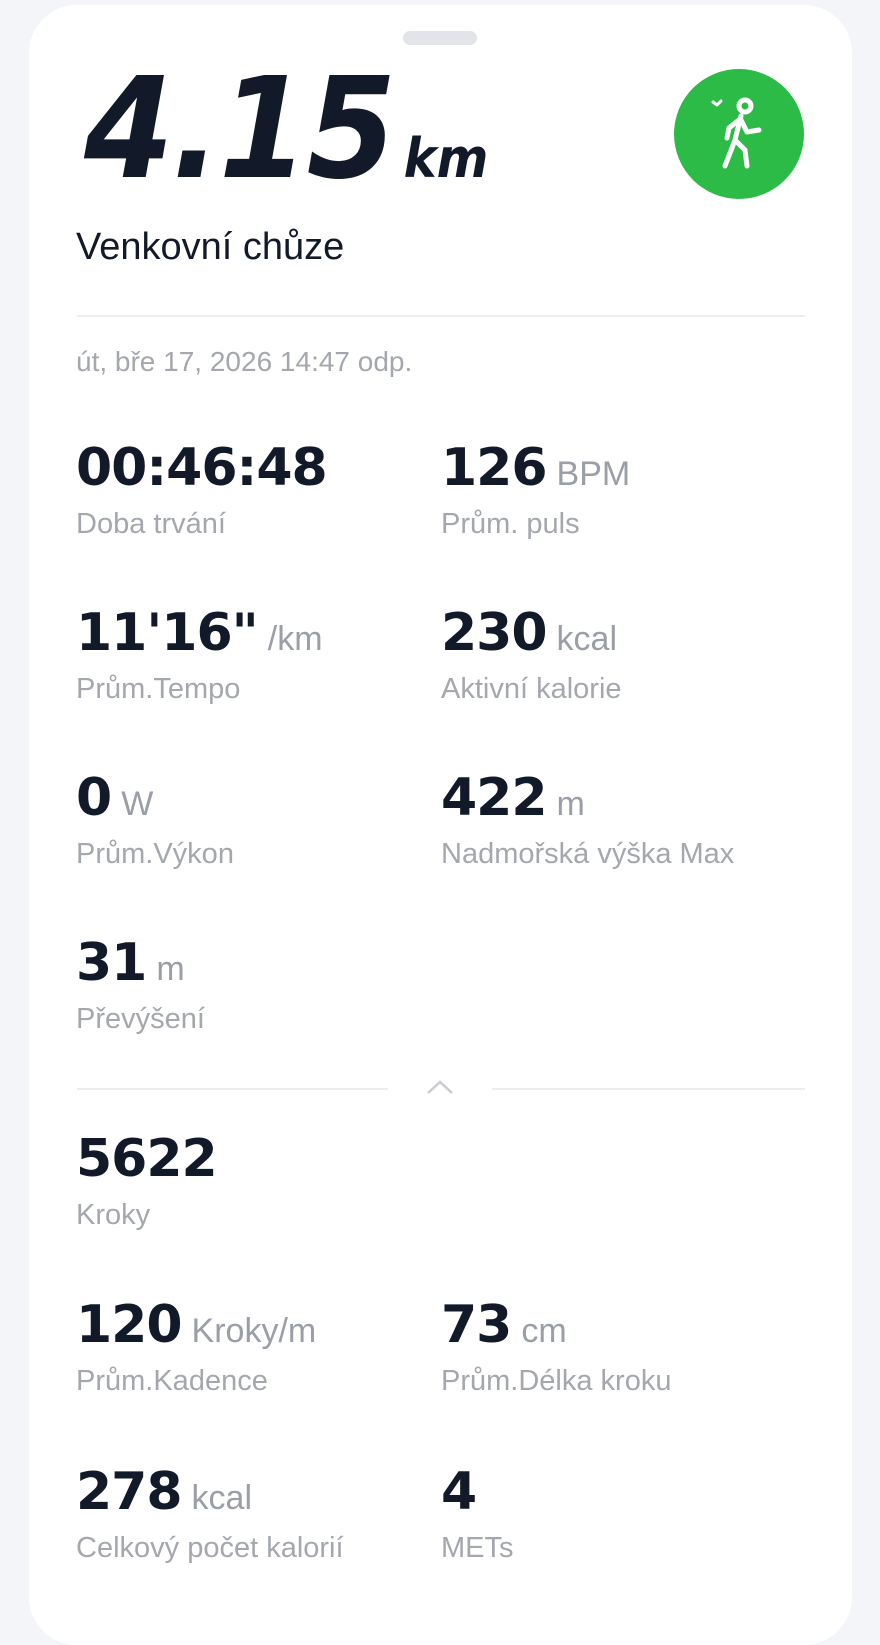 This screenshot has height=1645, width=880. What do you see at coordinates (210, 247) in the screenshot?
I see `activity-title: Venkovní chůze` at bounding box center [210, 247].